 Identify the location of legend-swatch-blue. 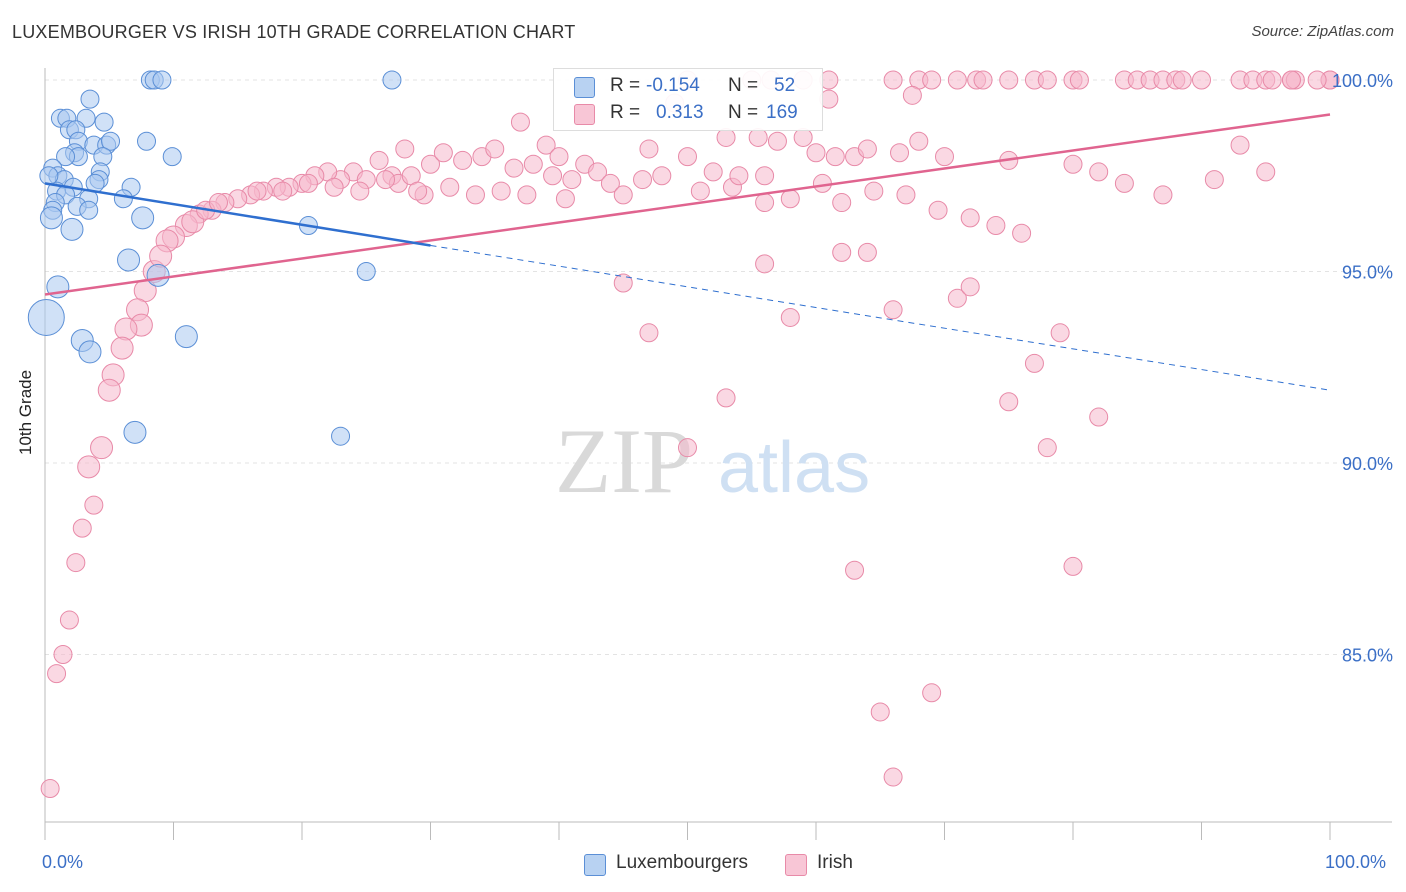
(595, 865).